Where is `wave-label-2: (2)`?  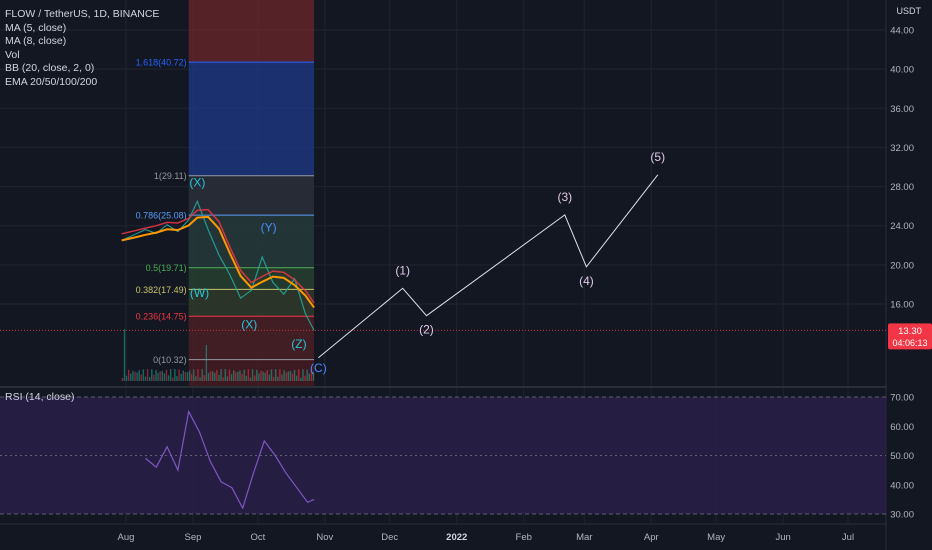
wave-label-2: (2) is located at coordinates (426, 330).